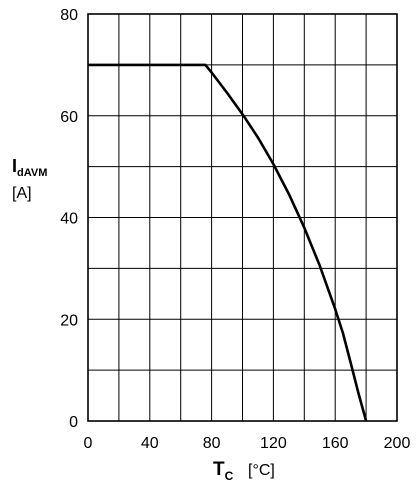  I want to click on y-tick-label: 20, so click(69, 320).